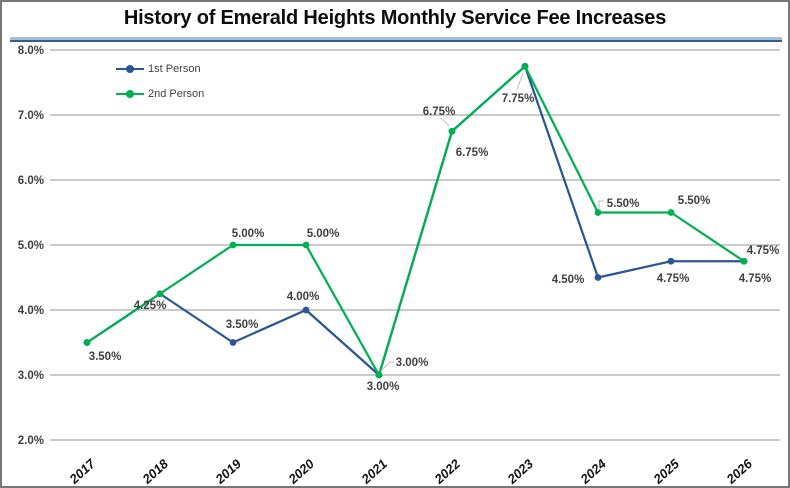 This screenshot has width=790, height=488. Describe the element at coordinates (739, 472) in the screenshot. I see `x-axis-tick-label: 2026` at that location.